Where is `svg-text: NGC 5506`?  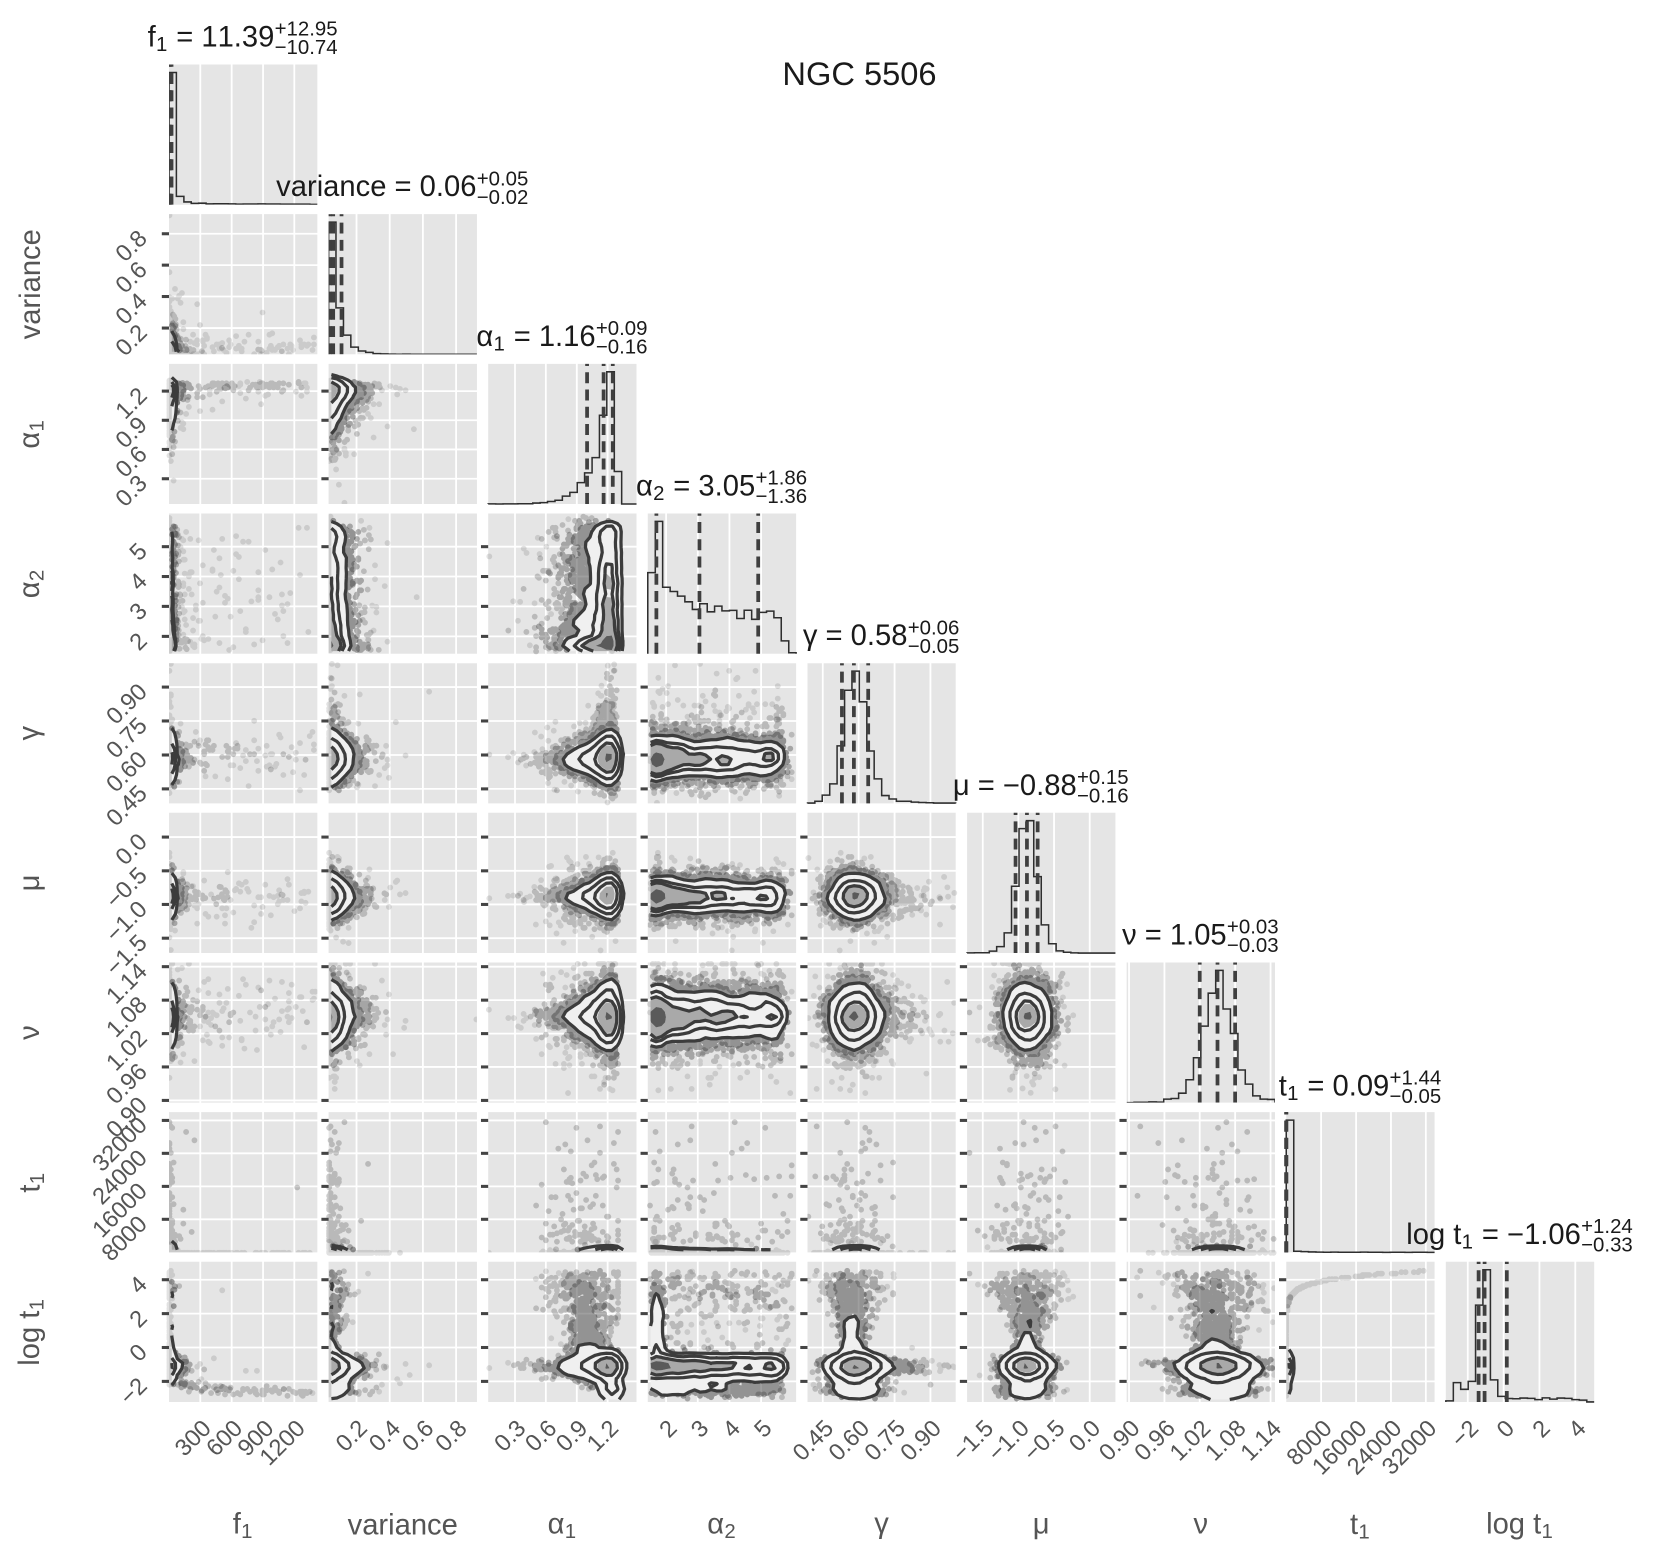 svg-text: NGC 5506 is located at coordinates (859, 73).